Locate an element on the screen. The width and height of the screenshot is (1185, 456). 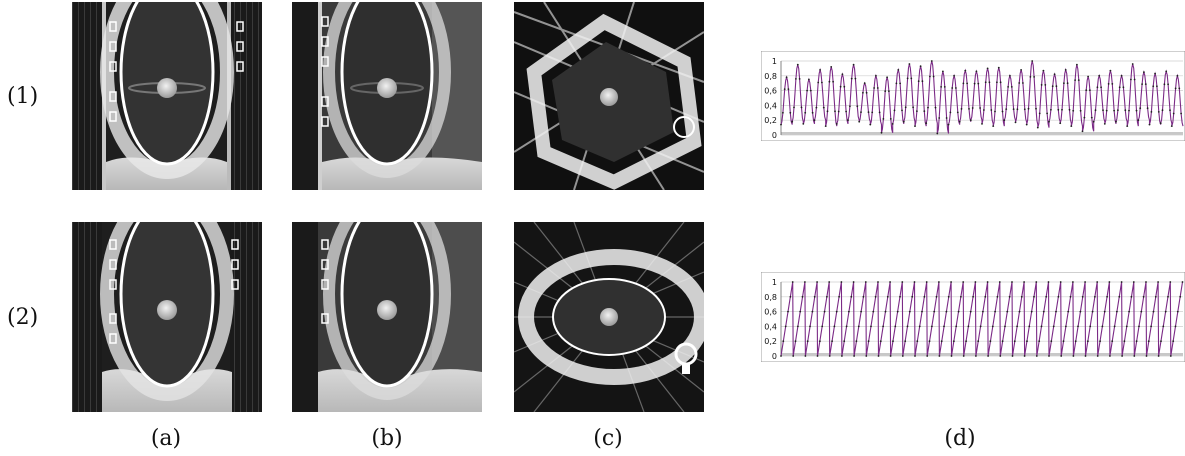
chart-panel-1d: 0 0,2 0,4 0,6 0,8 1 is located at coordinates (972, 96).